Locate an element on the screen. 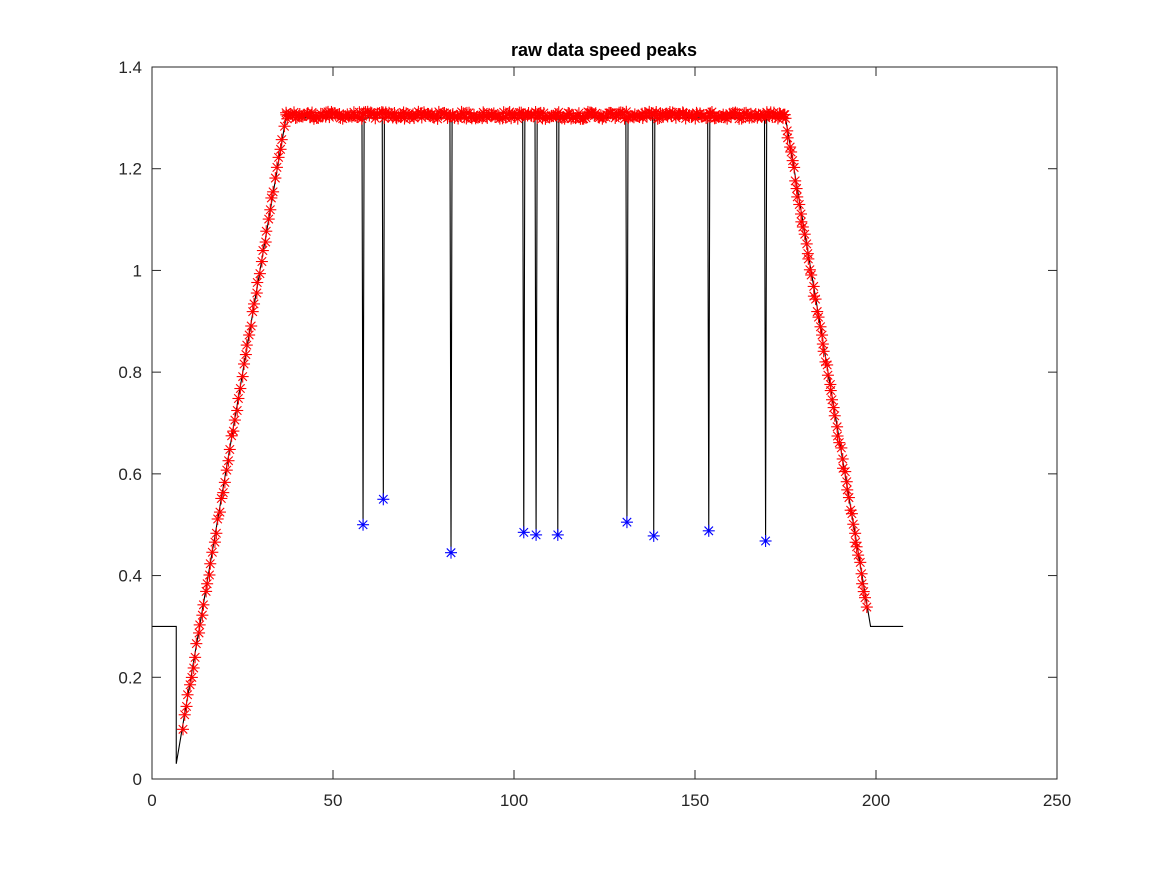 The image size is (1167, 875). y-tick-label: 0.6 is located at coordinates (130, 474).